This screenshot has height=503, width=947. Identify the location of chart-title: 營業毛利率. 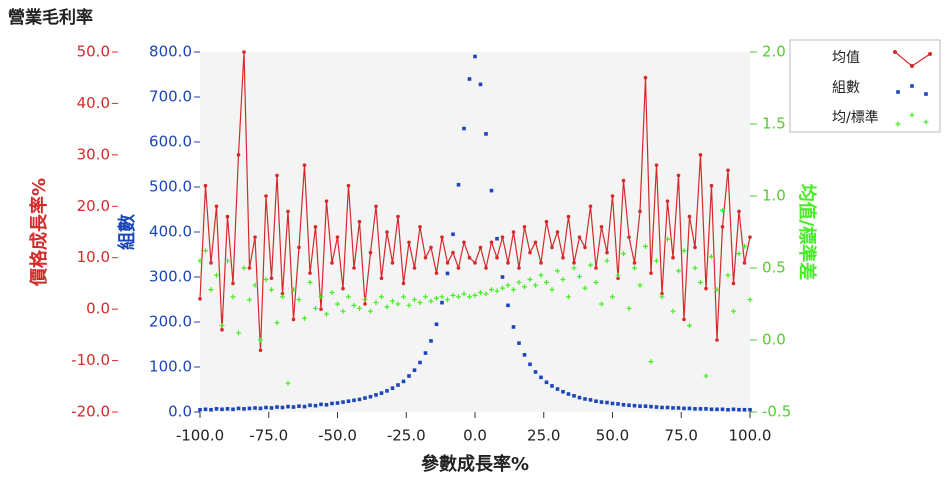
(50, 17).